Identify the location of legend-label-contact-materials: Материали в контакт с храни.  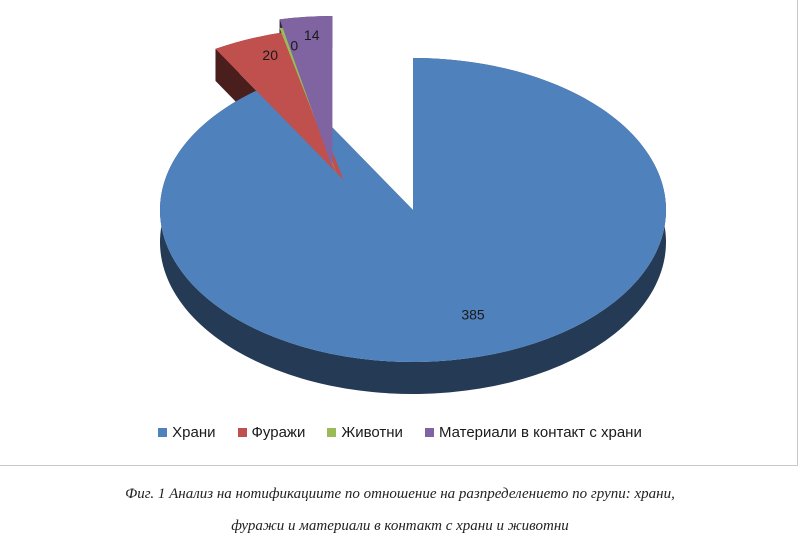
(540, 432).